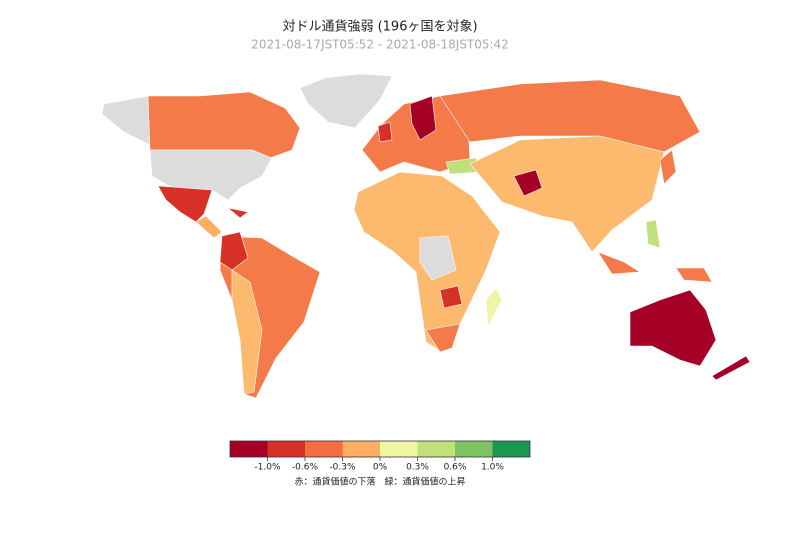 Image resolution: width=812 pixels, height=534 pixels. What do you see at coordinates (267, 468) in the screenshot?
I see `legend-tick-label: -1.0%` at bounding box center [267, 468].